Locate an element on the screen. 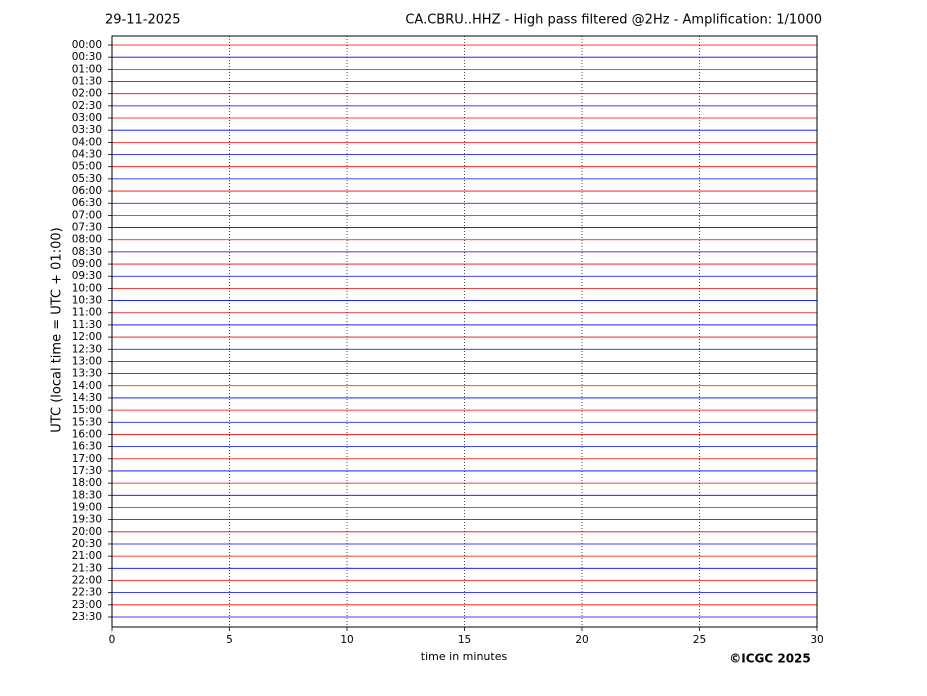  y-tick-label: 19:00 is located at coordinates (87, 507).